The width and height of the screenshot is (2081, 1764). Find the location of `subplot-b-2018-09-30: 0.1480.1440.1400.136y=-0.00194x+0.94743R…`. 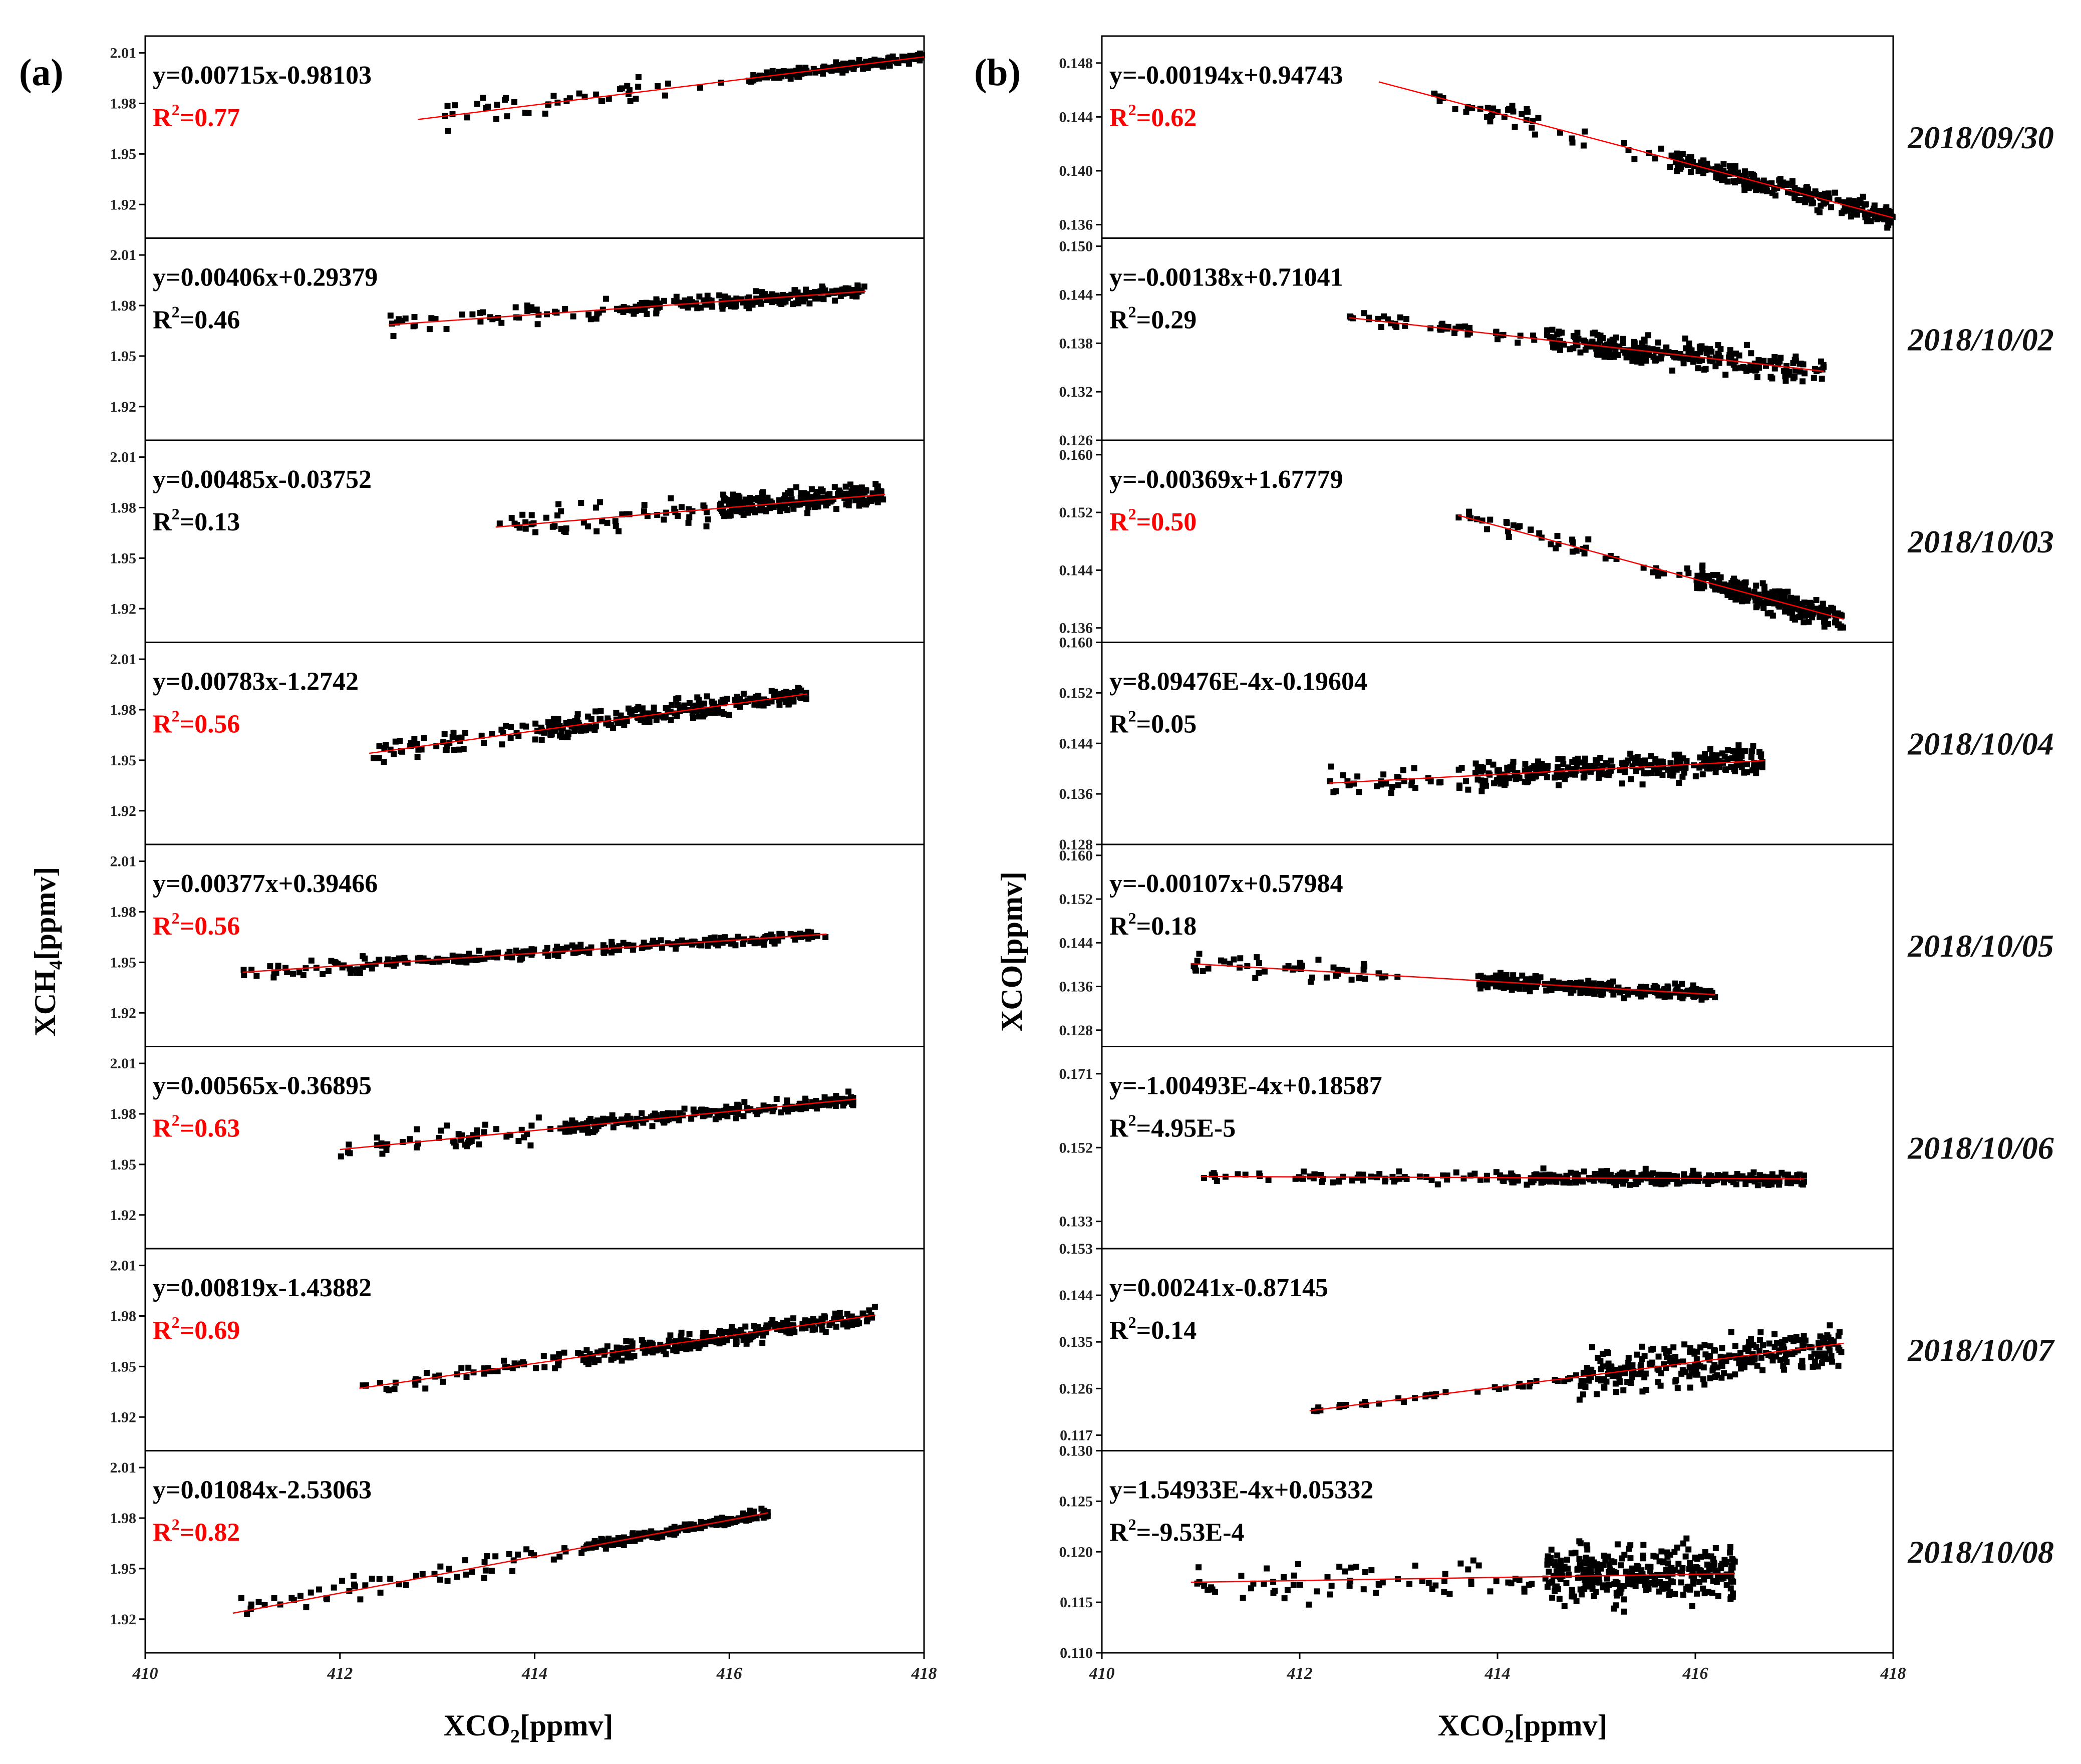

subplot-b-2018-09-30: 0.1480.1440.1400.136y=-0.00194x+0.94743R… is located at coordinates (1556, 137).